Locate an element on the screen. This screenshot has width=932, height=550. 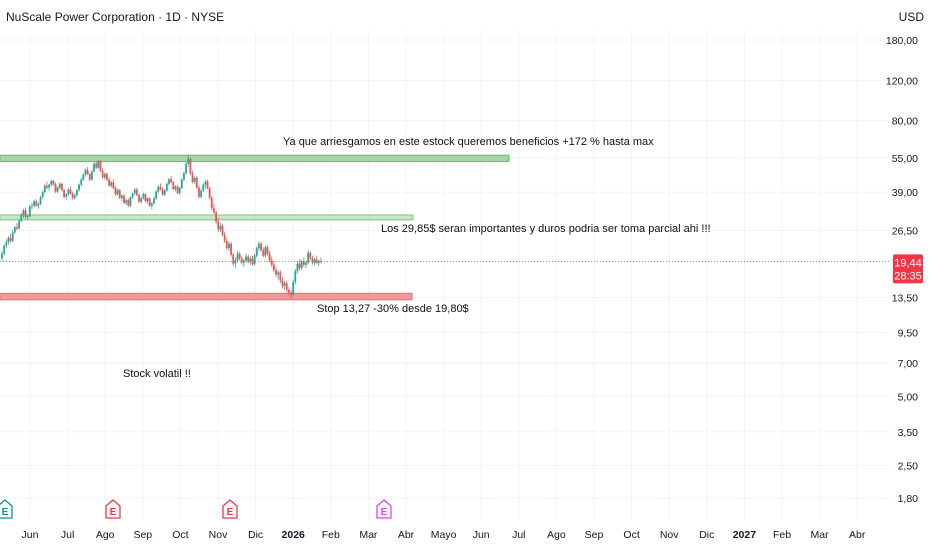
x-tick-label: Feb is located at coordinates (782, 535).